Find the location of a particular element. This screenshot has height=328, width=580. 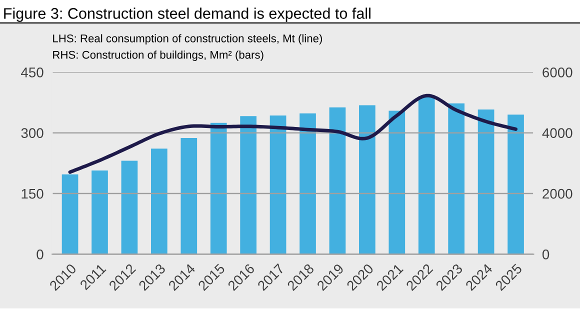

text: LHS: Real consumption of construction steels, Mt (line) is located at coordinates (187, 39).